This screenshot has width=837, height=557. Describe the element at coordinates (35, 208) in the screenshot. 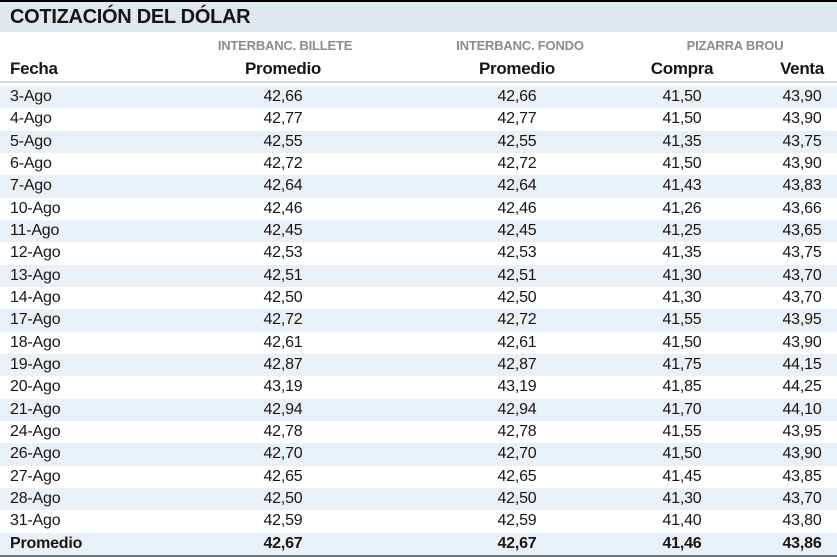

I see `date-cell: 10-Ago` at that location.